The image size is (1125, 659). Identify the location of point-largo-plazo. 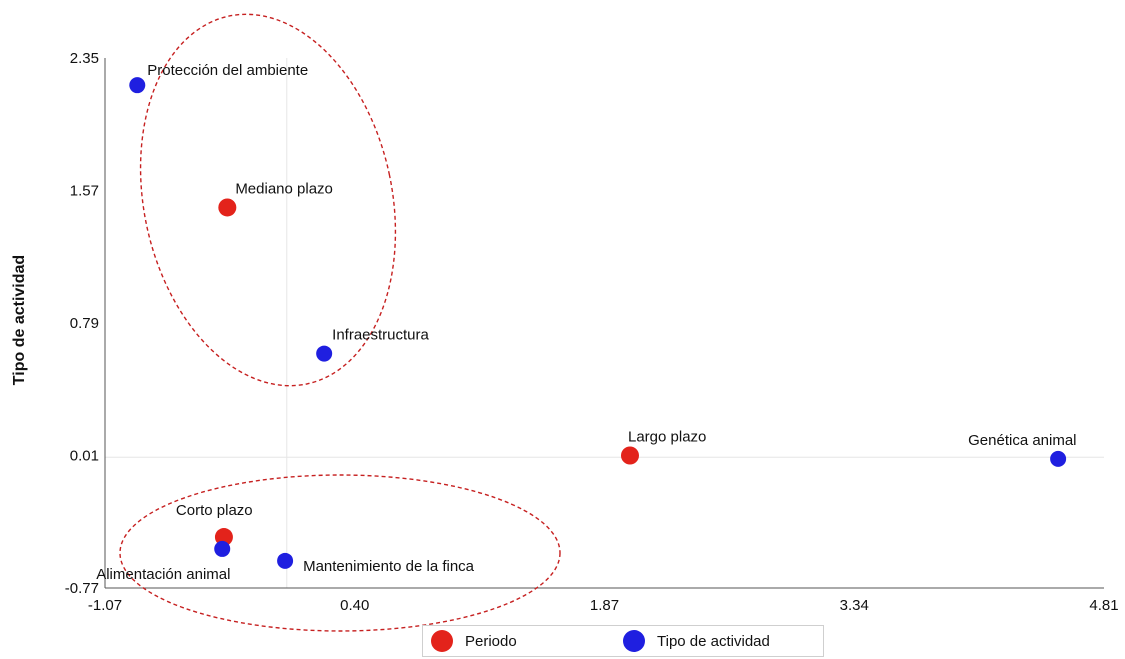
(629, 455).